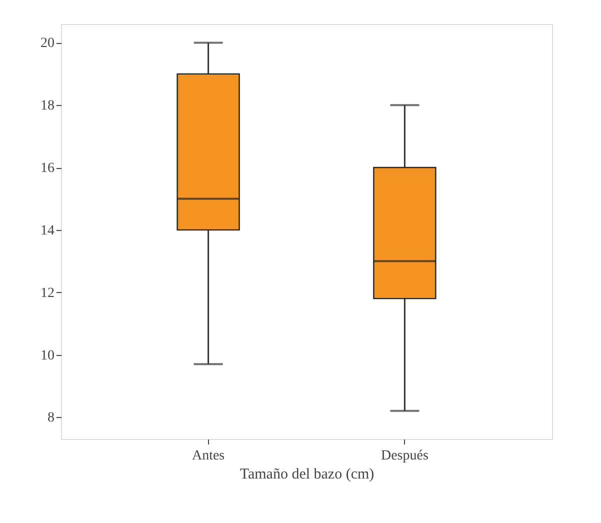  I want to click on x-tick-label: Antes, so click(208, 456).